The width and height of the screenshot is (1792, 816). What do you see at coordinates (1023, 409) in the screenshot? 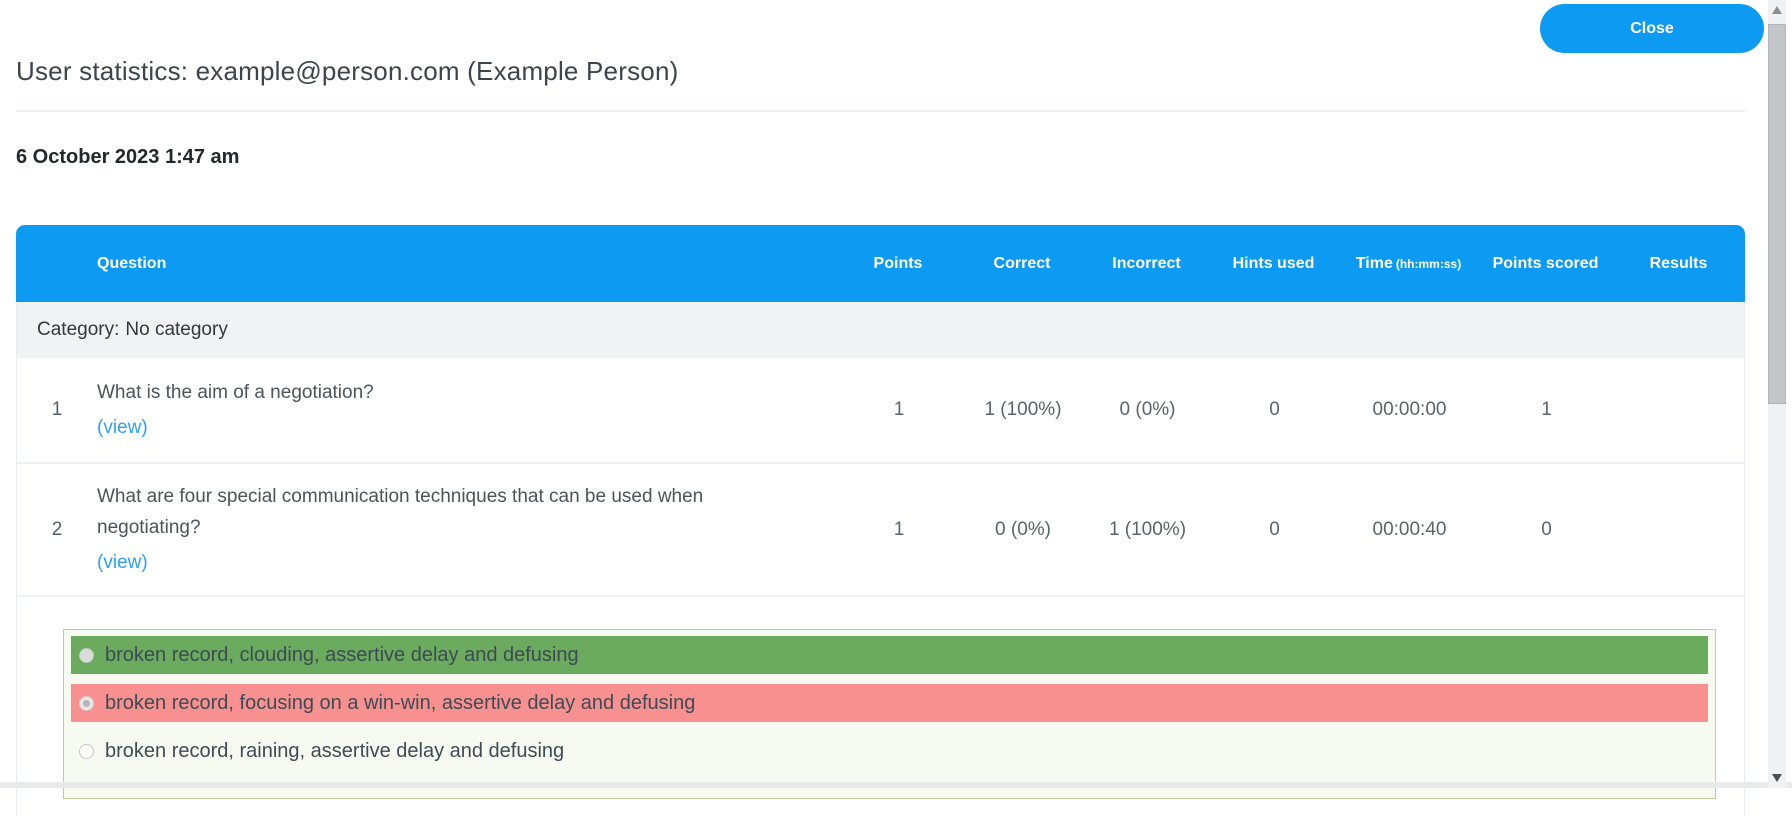
I see `correct-value: 1 (100%)` at bounding box center [1023, 409].